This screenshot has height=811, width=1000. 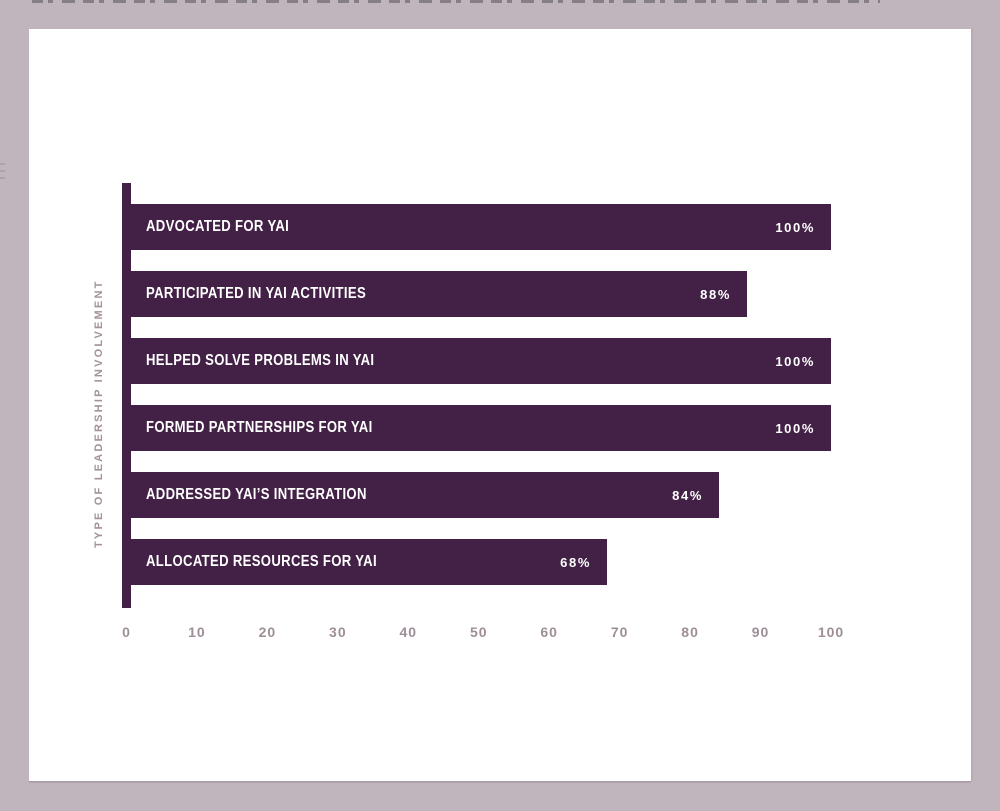 What do you see at coordinates (338, 632) in the screenshot?
I see `x-axis-tick: 30` at bounding box center [338, 632].